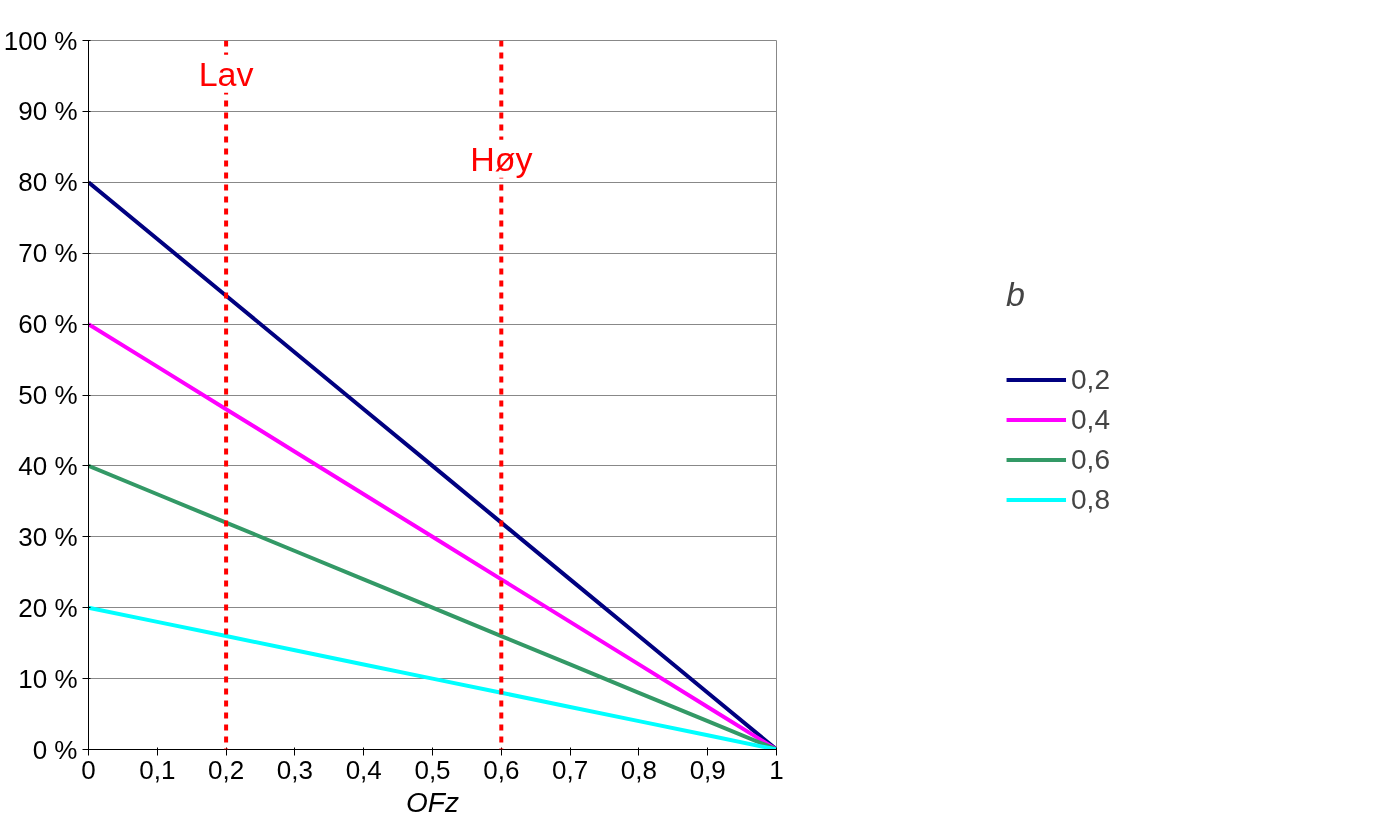 Image resolution: width=1373 pixels, height=832 pixels. What do you see at coordinates (707, 769) in the screenshot?
I see `x-tick-label: 0,9` at bounding box center [707, 769].